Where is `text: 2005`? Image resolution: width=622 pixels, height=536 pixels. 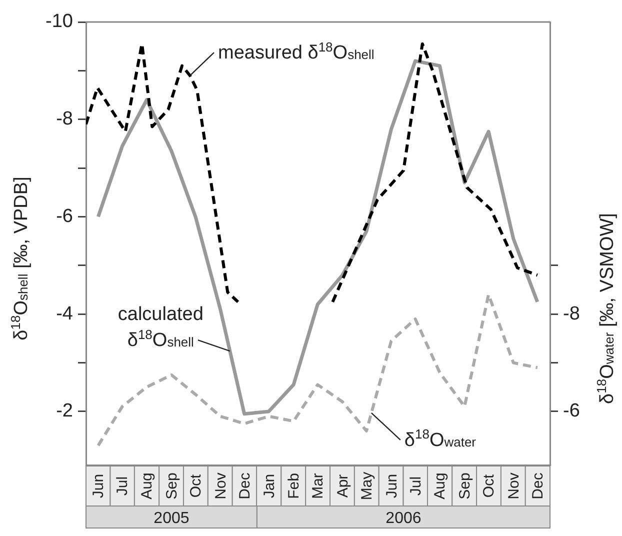 text: 2005 is located at coordinates (172, 518).